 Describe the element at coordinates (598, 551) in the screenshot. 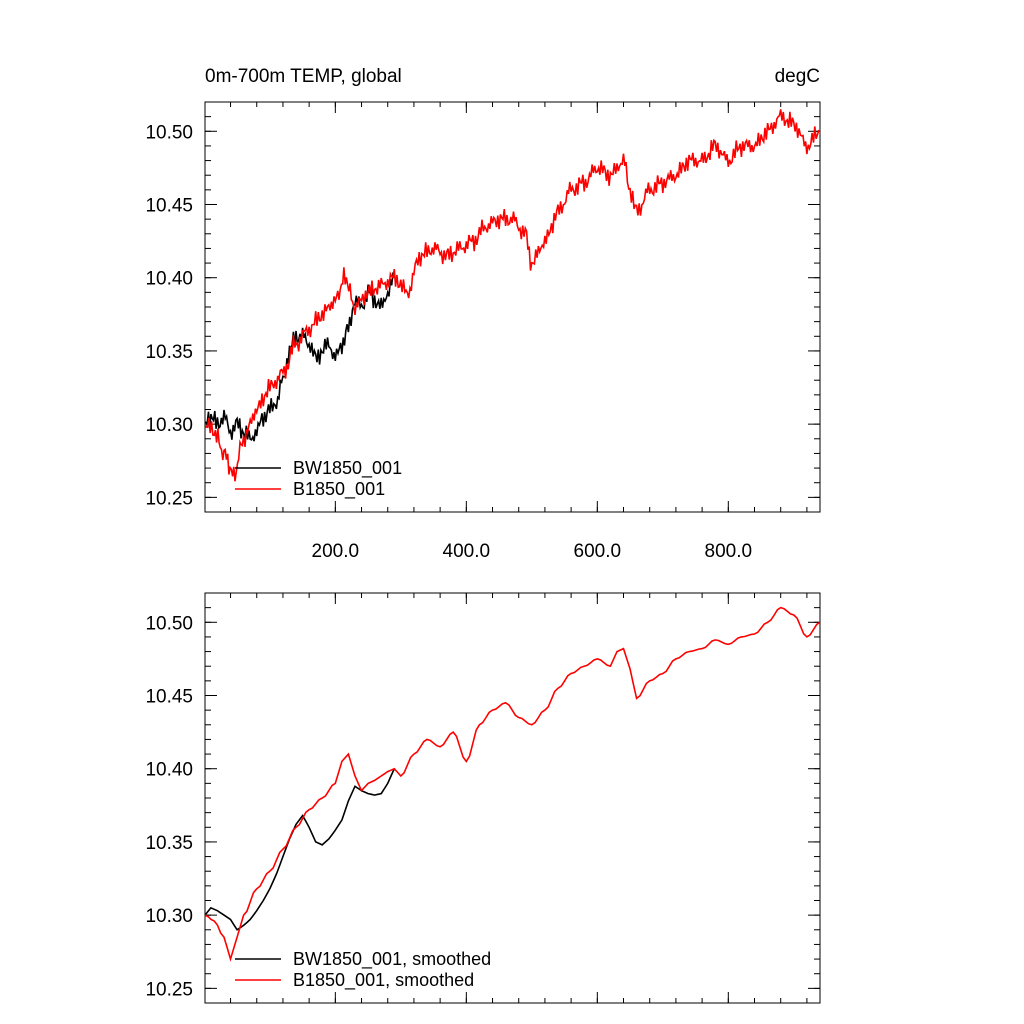

I see `x-tick-label: 600.0` at that location.